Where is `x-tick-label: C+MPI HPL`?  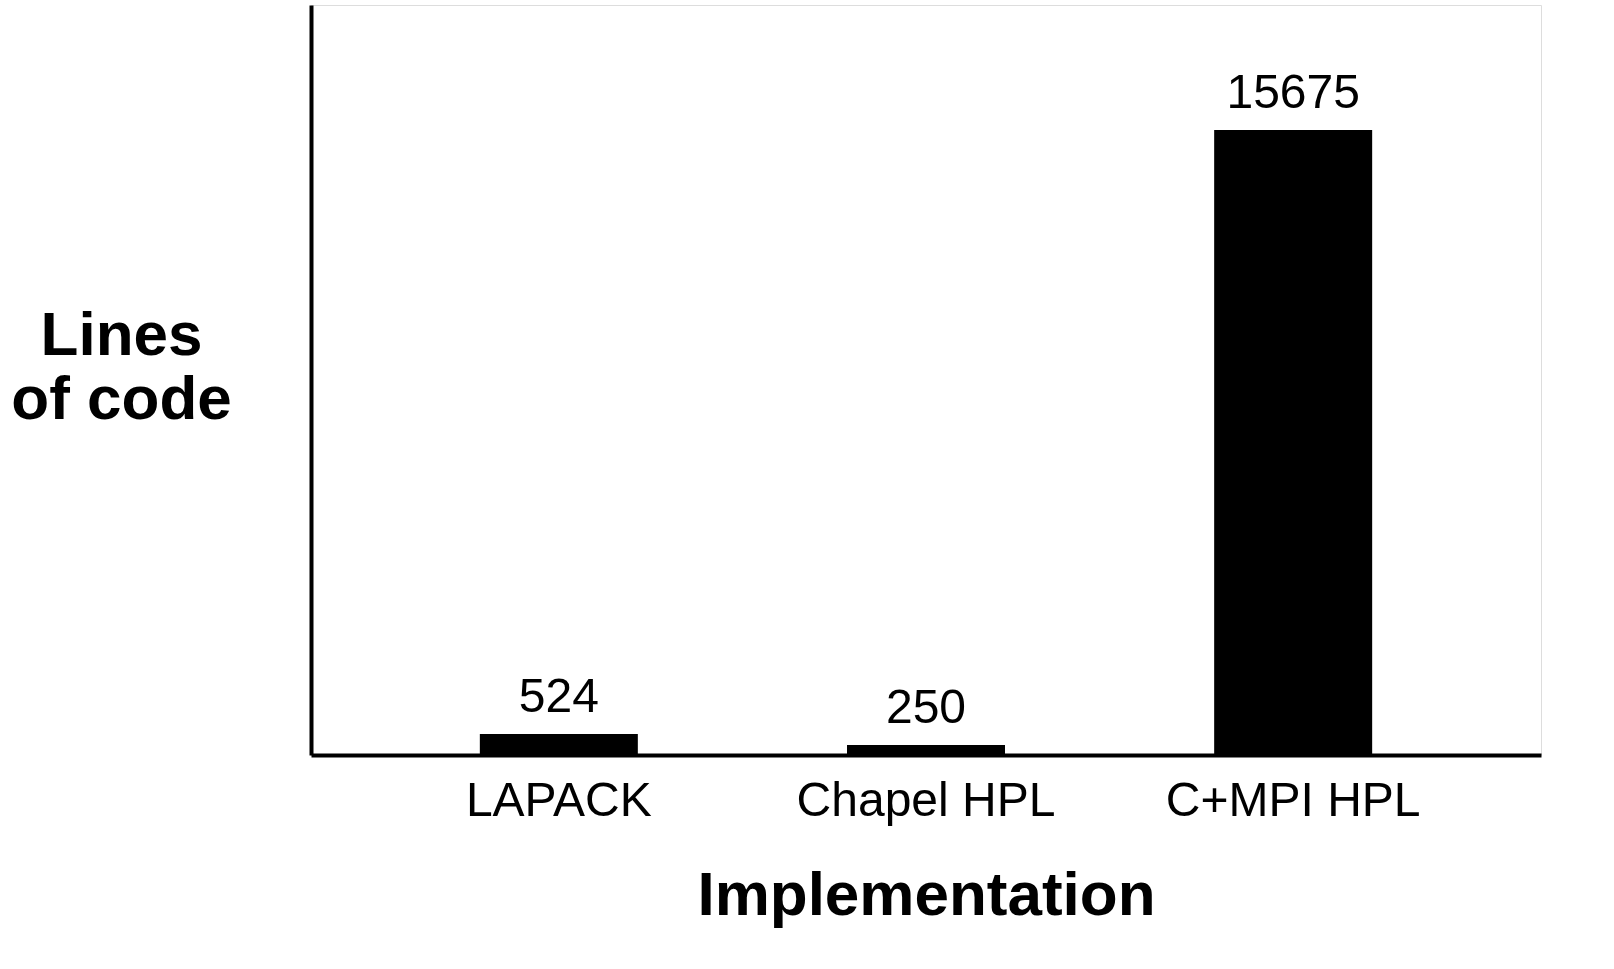 x-tick-label: C+MPI HPL is located at coordinates (1293, 799).